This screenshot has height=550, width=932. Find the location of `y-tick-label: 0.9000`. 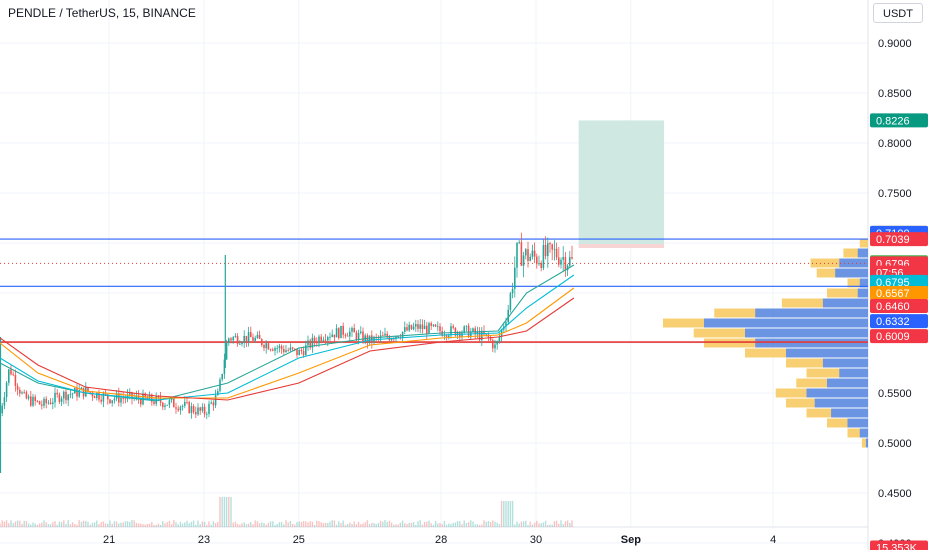

y-tick-label: 0.9000 is located at coordinates (895, 44).